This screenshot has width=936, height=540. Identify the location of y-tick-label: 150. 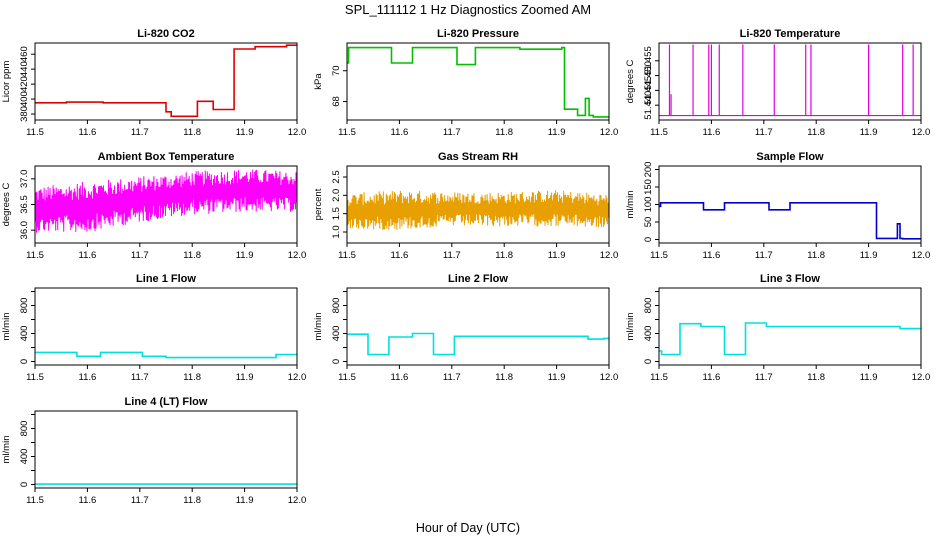
(648, 187).